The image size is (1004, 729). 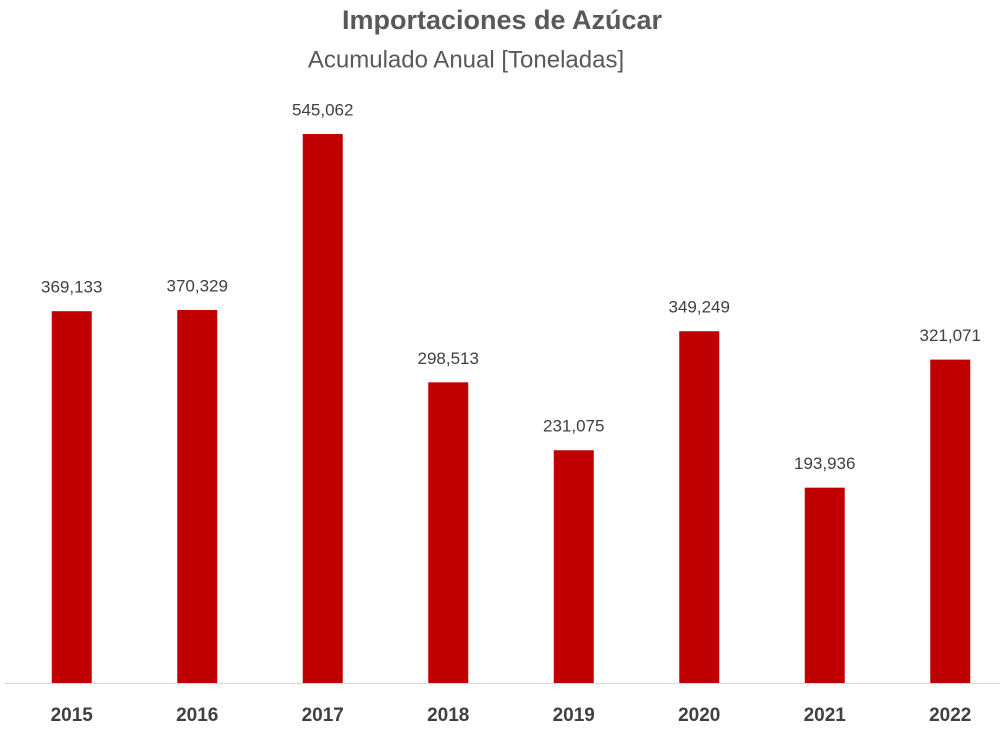 What do you see at coordinates (448, 358) in the screenshot?
I see `value-label: 298,513` at bounding box center [448, 358].